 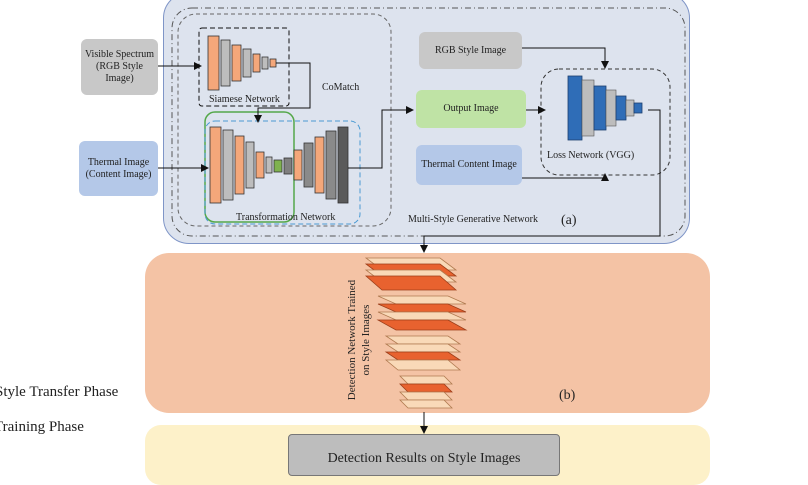 What do you see at coordinates (352, 340) in the screenshot?
I see `detection-label-line1: Detection Network Trained` at bounding box center [352, 340].